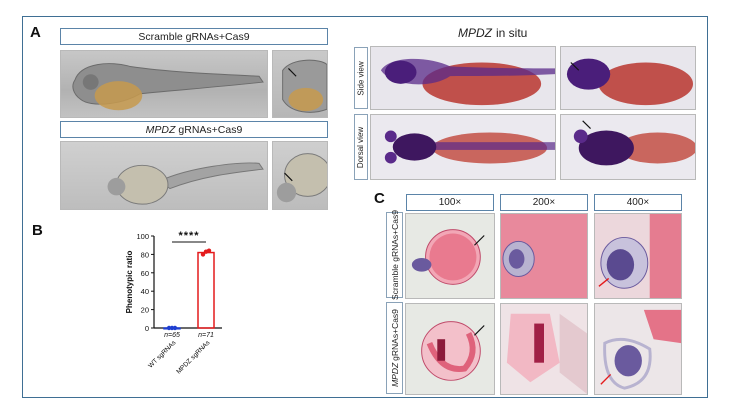 The height and width of the screenshot is (414, 729). Describe the element at coordinates (145, 254) in the screenshot. I see `y-tick-label: 80` at that location.